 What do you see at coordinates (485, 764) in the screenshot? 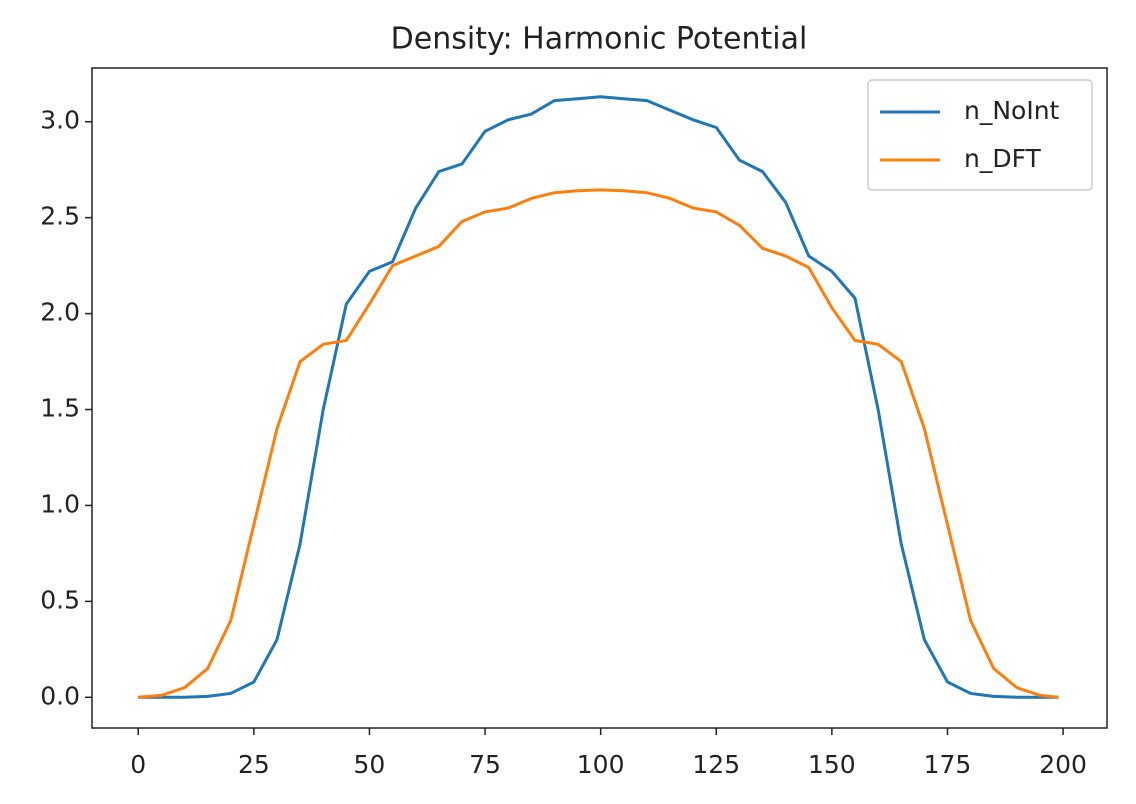
I see `x-tick-label: 75` at bounding box center [485, 764].